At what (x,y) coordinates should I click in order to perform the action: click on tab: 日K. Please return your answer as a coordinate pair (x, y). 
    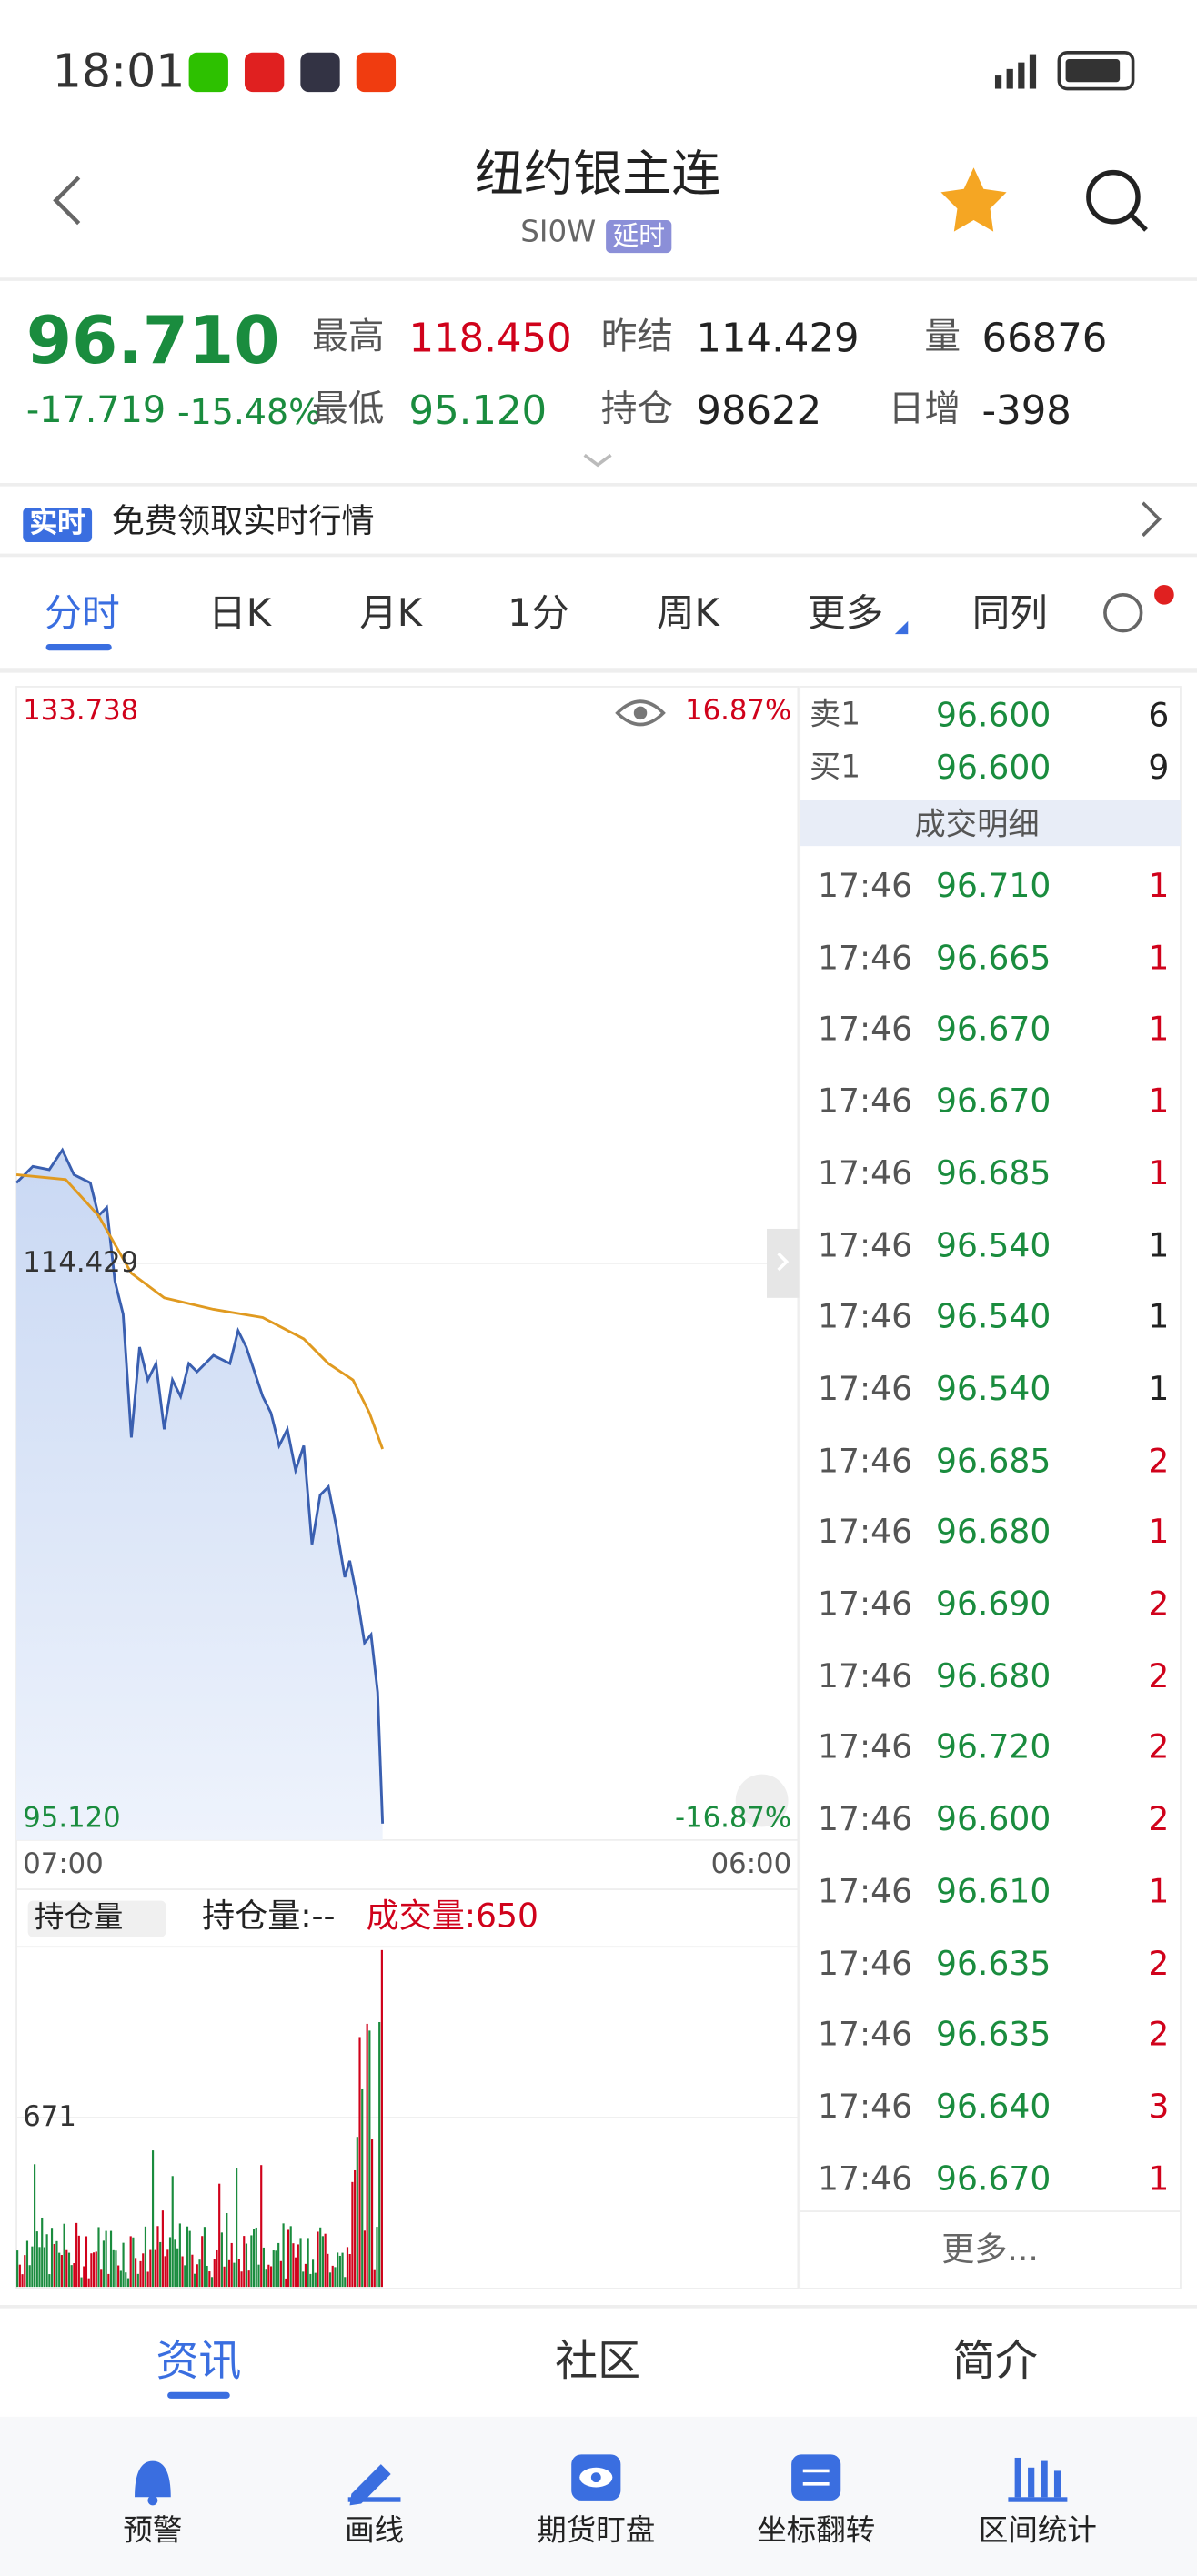
    Looking at the image, I should click on (239, 614).